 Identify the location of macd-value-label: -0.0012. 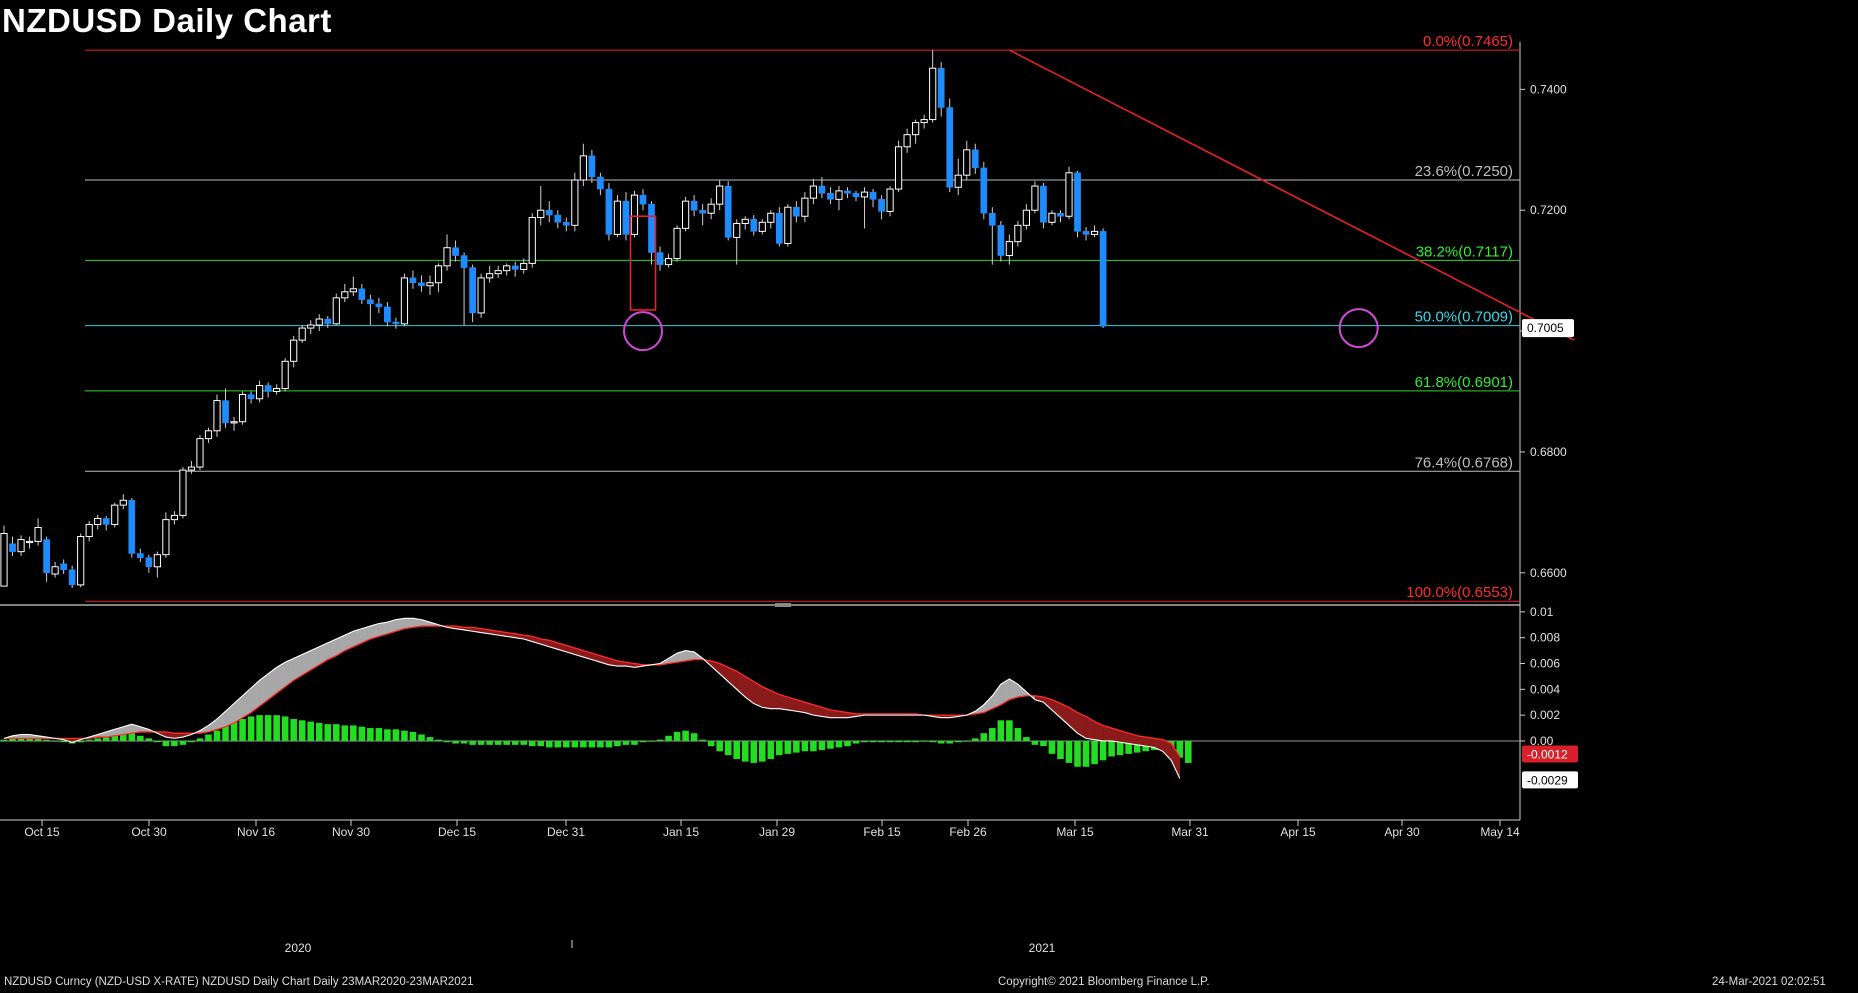
(1547, 754).